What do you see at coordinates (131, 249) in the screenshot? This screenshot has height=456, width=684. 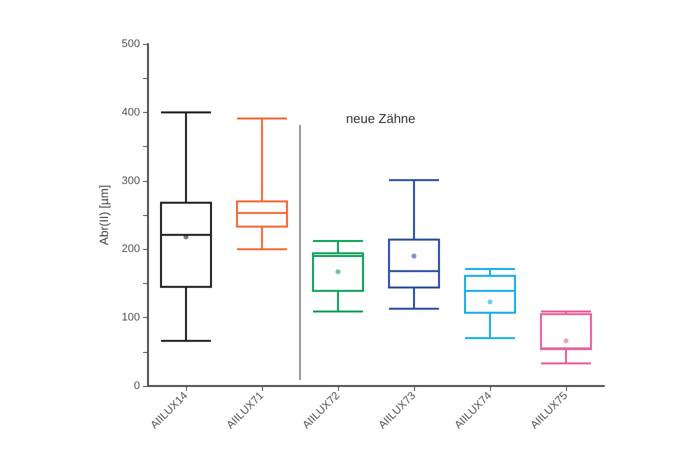 I see `y-tick-label: 200` at bounding box center [131, 249].